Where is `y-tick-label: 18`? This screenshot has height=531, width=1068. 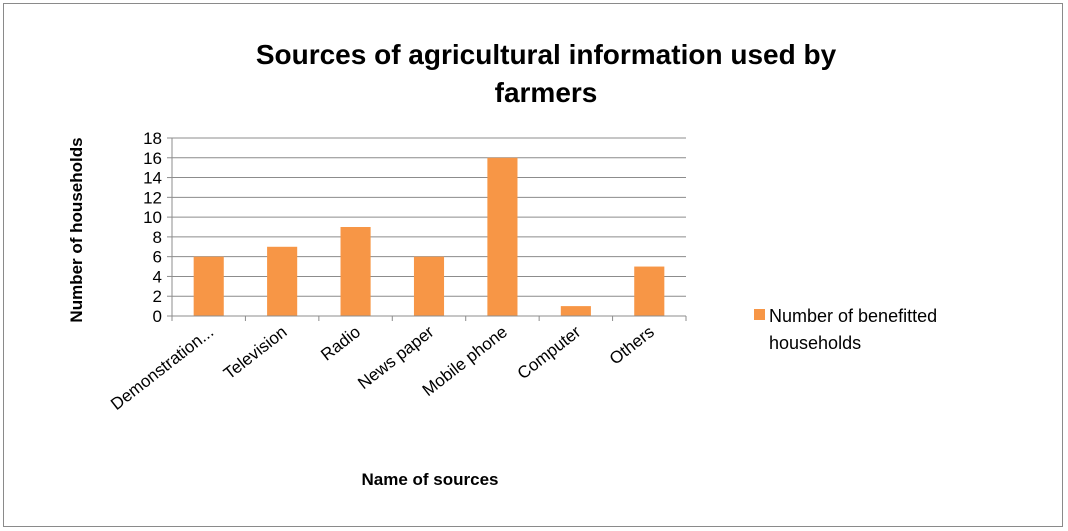 y-tick-label: 18 is located at coordinates (152, 138).